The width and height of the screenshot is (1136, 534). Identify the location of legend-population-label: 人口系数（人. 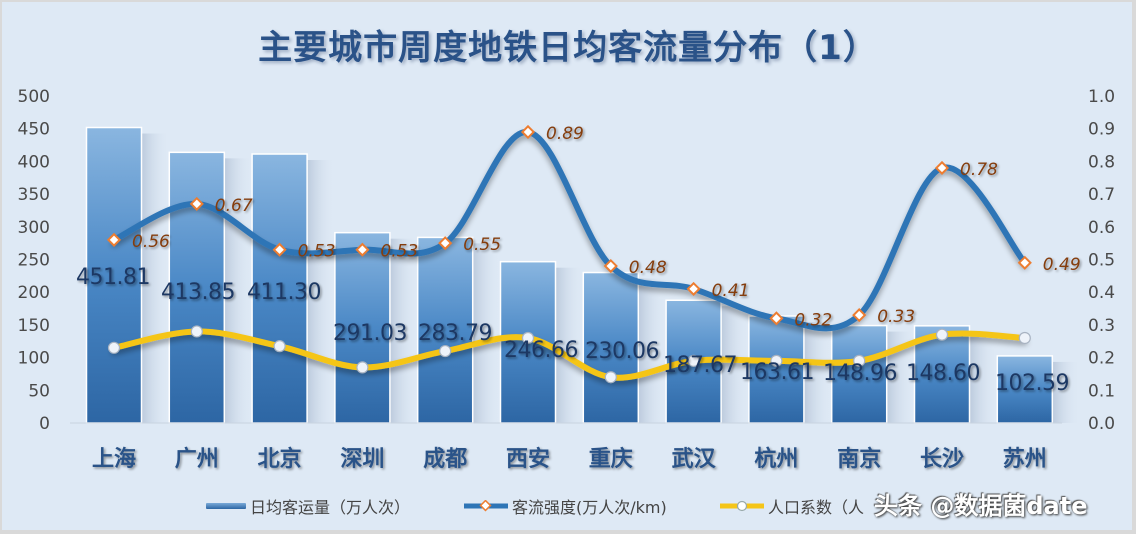
(816, 507).